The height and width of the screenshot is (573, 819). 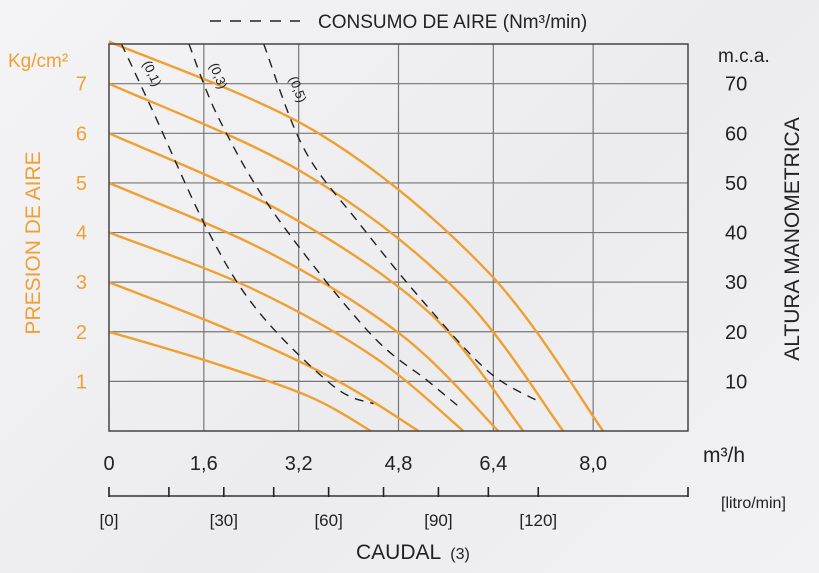 What do you see at coordinates (538, 520) in the screenshot?
I see `secondary-tick-label: [120]` at bounding box center [538, 520].